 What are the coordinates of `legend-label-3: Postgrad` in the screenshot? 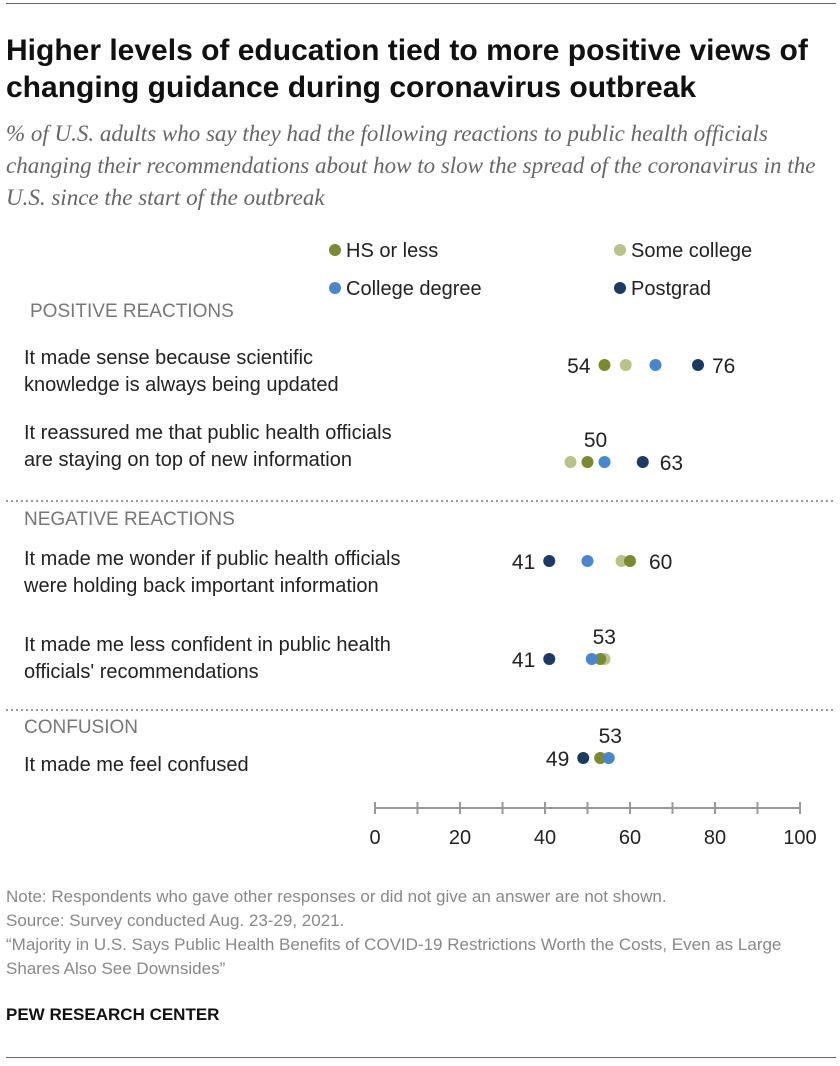 It's located at (671, 289).